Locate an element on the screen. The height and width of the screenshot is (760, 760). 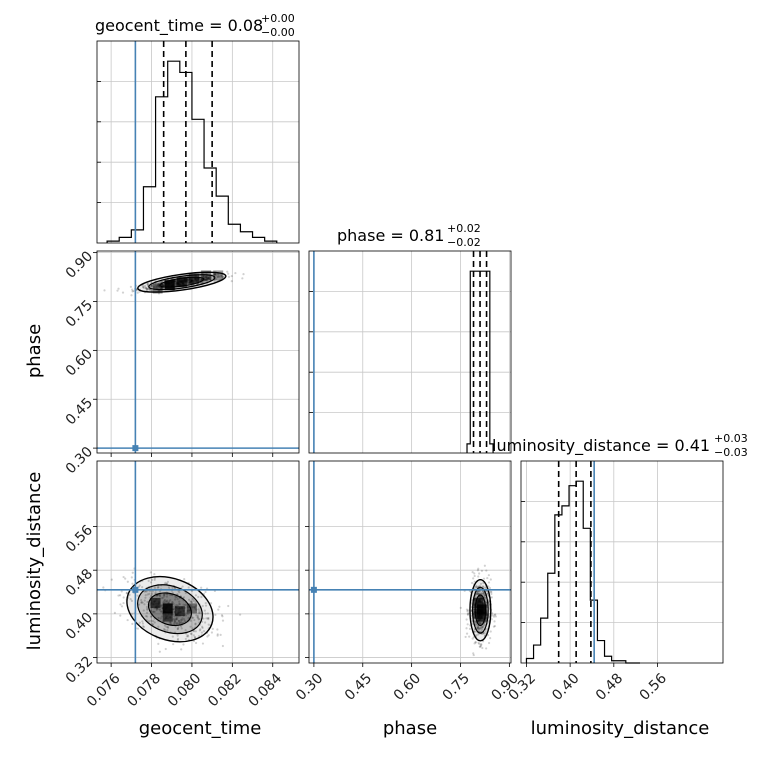
xlabel-luminosity-distance: luminosity_distance is located at coordinates (620, 728).